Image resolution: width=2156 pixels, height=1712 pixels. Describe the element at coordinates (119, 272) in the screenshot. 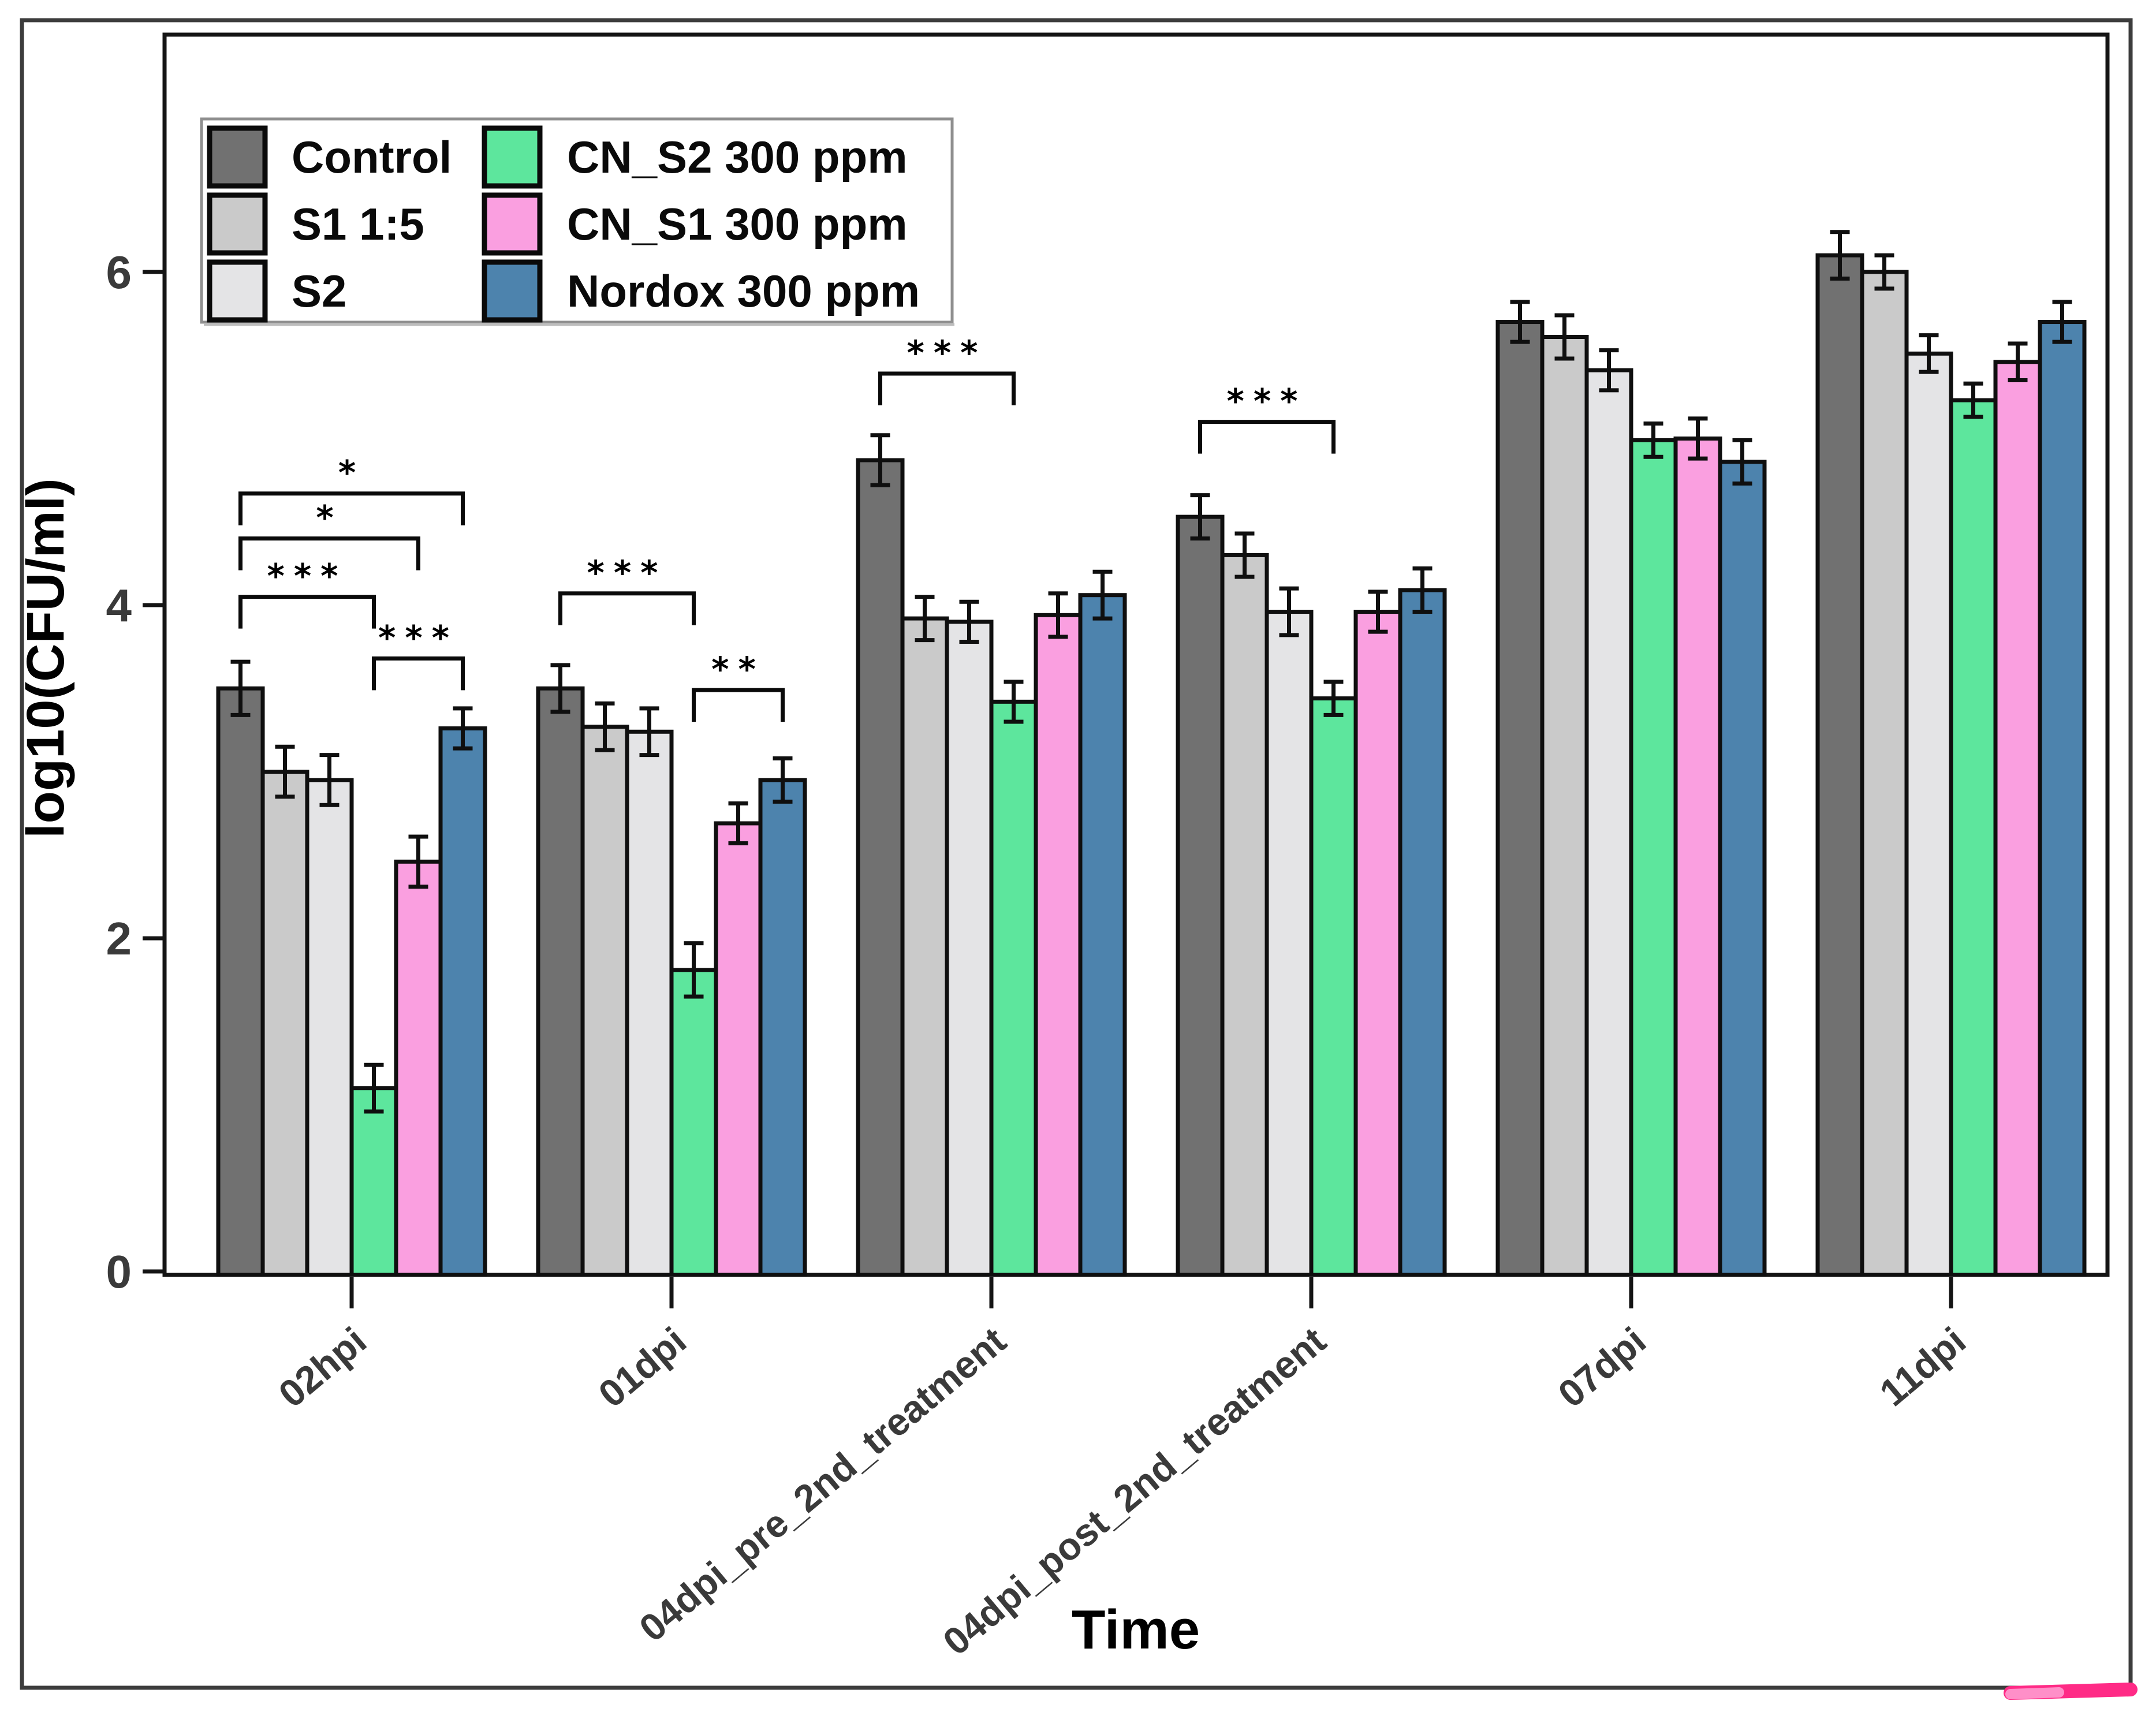

I see `y-tick-label: 6` at that location.